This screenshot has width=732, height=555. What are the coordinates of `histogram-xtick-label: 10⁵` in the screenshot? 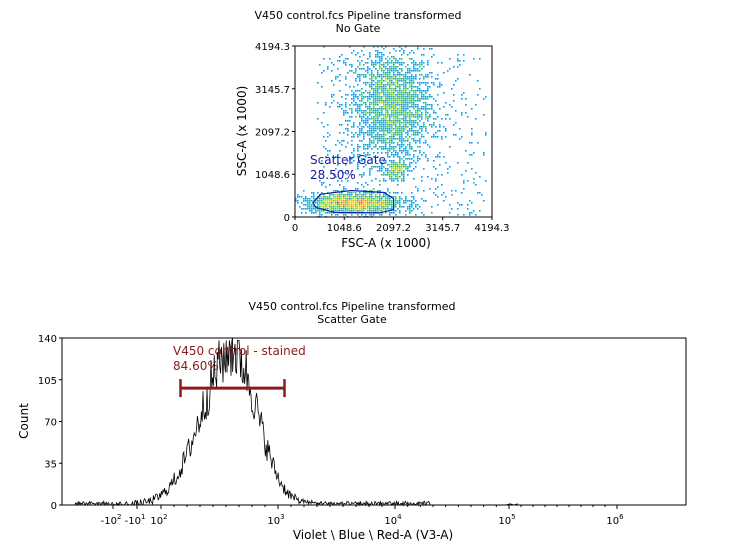 It's located at (506, 520).